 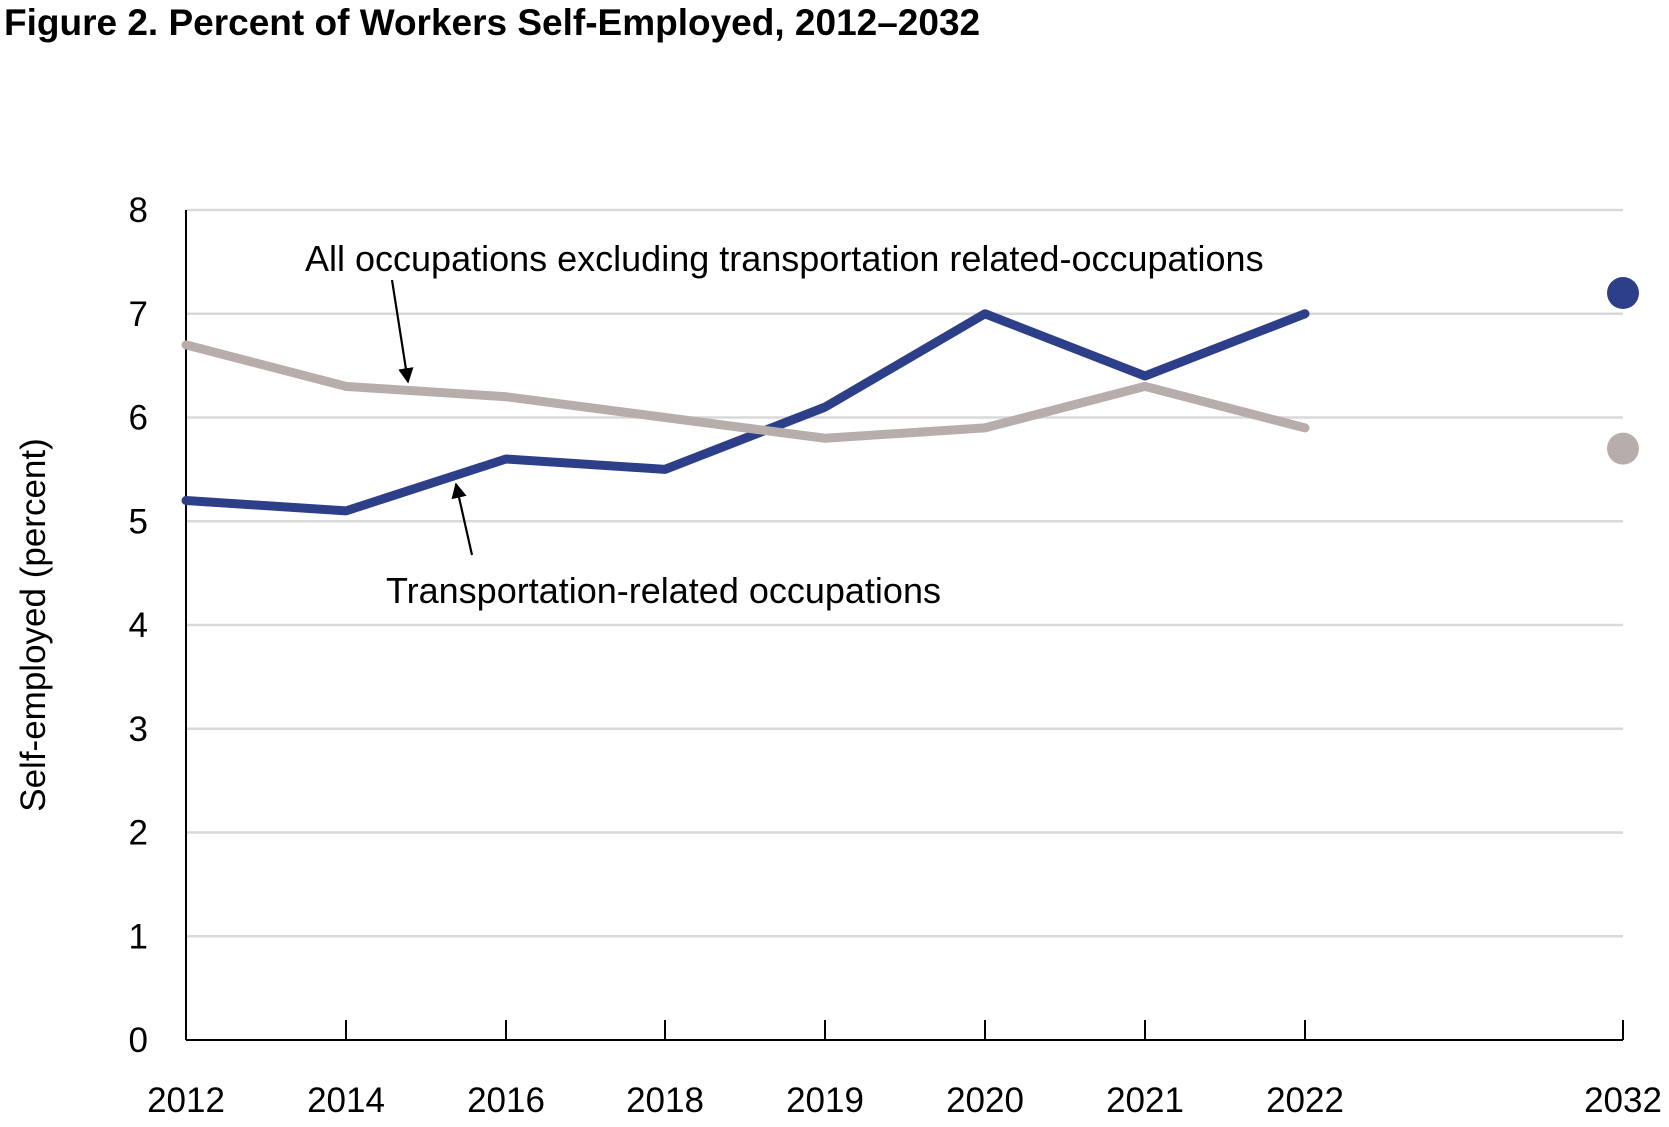 What do you see at coordinates (186, 1100) in the screenshot?
I see `x-tick-label: 2012` at bounding box center [186, 1100].